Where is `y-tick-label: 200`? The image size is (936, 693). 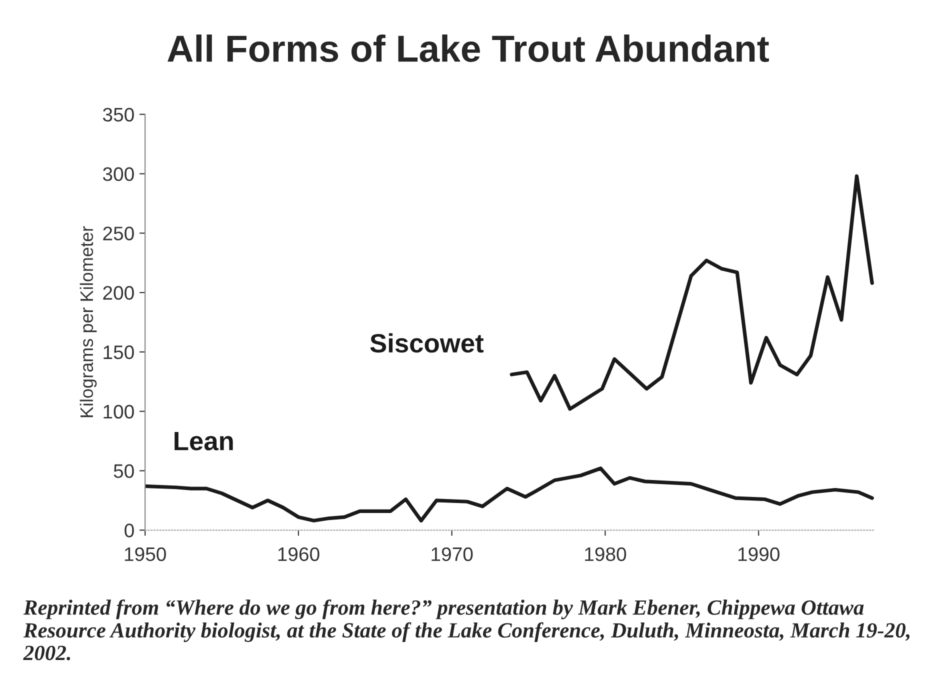
y-tick-label: 200 is located at coordinates (118, 293).